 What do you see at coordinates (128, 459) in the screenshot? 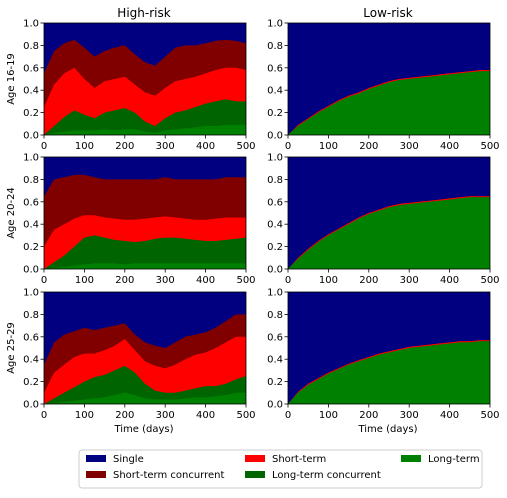
I see `legend-label-single: Single` at bounding box center [128, 459].